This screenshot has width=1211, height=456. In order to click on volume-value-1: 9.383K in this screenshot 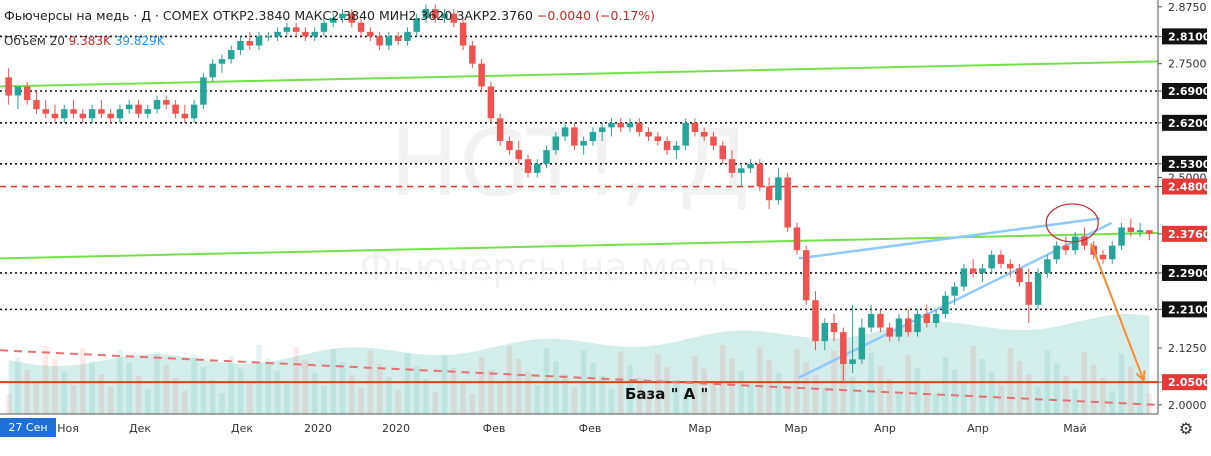, I will do `click(89, 41)`.